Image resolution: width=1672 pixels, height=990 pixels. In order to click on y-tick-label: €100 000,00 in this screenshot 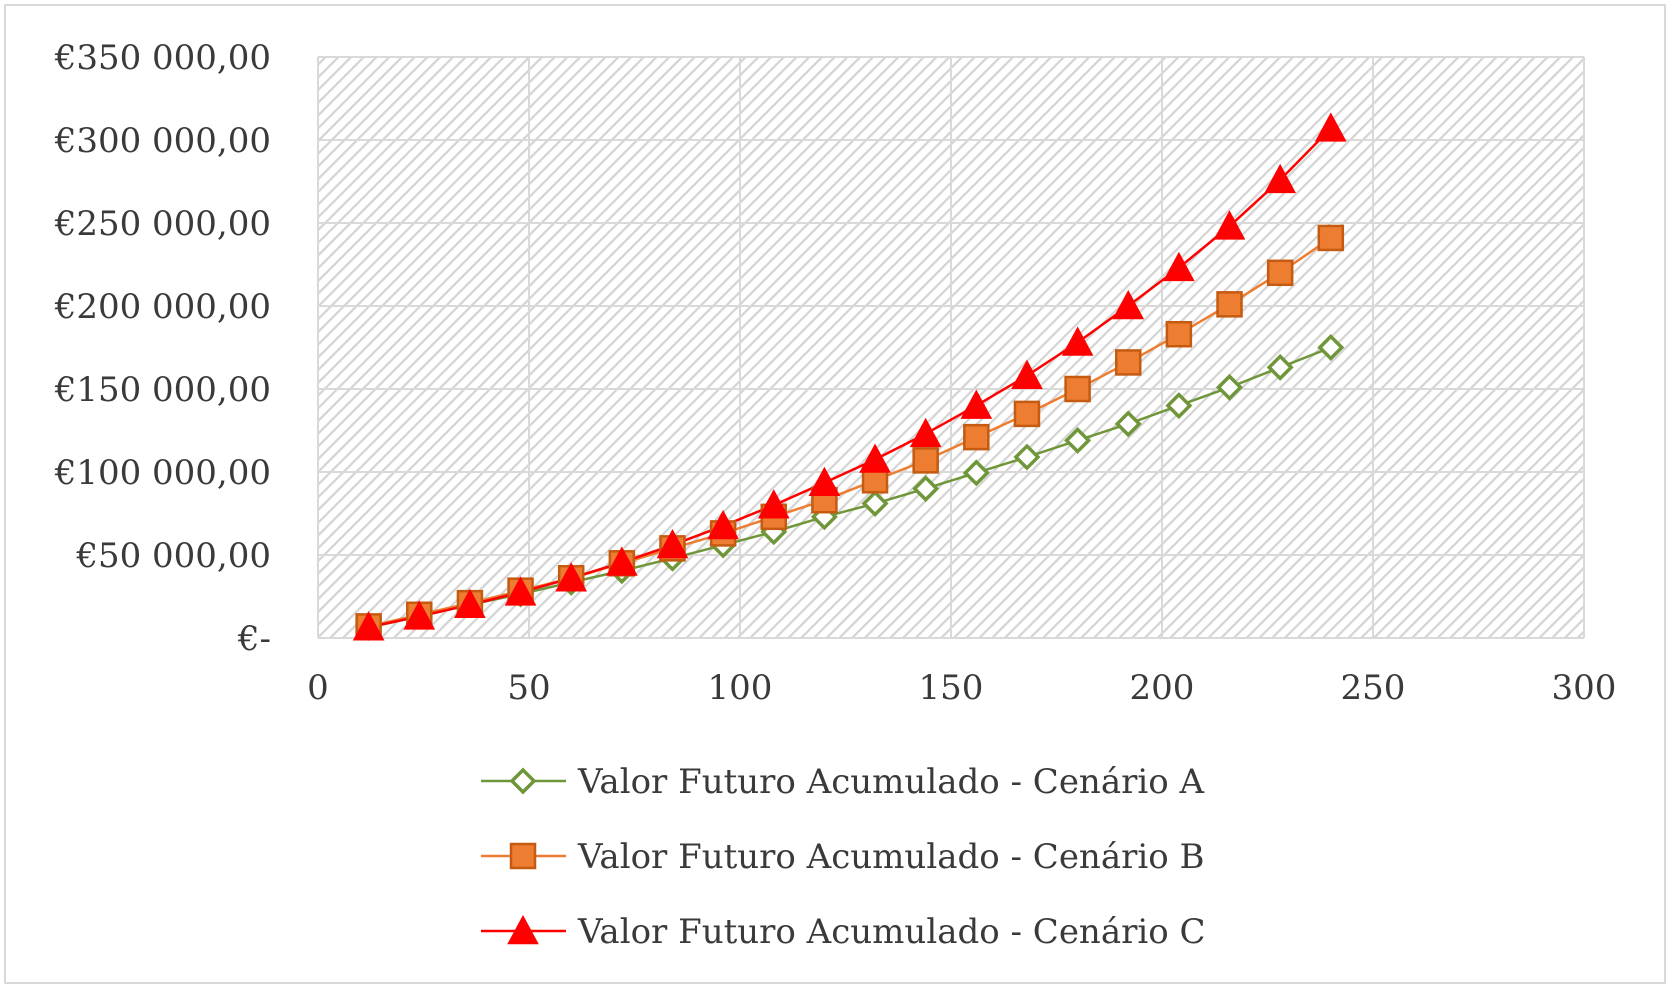, I will do `click(162, 473)`.